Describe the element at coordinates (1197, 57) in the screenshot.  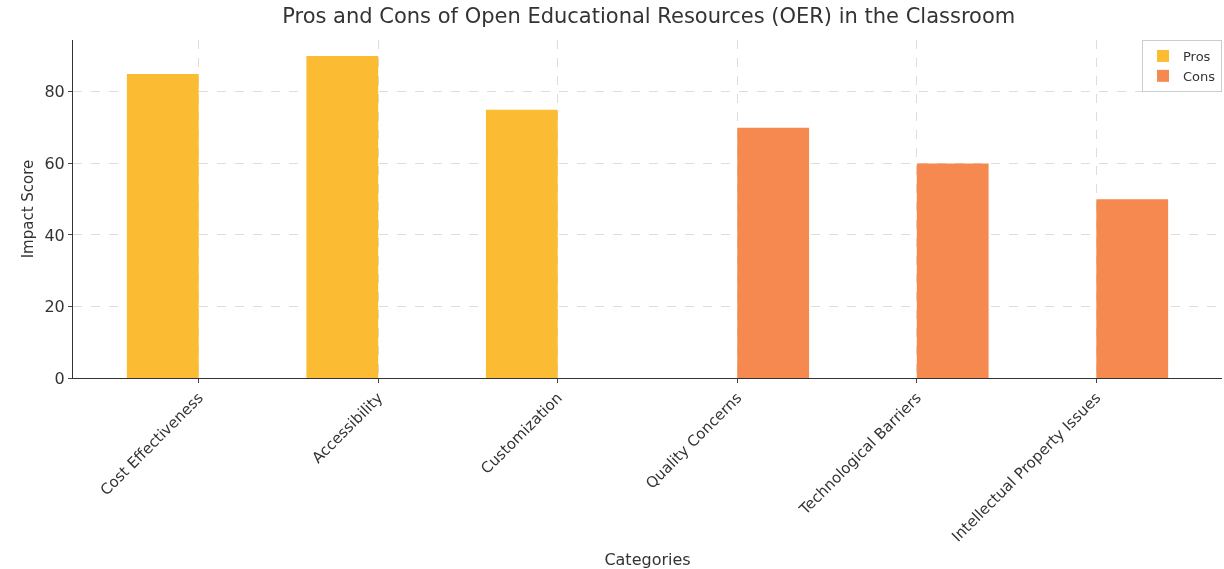
I see `legend-label: Pros` at that location.